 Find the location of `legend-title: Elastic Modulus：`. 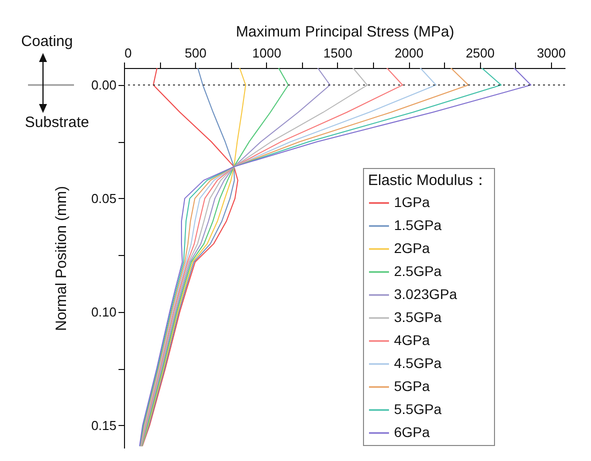

legend-title: Elastic Modulus： is located at coordinates (428, 180).